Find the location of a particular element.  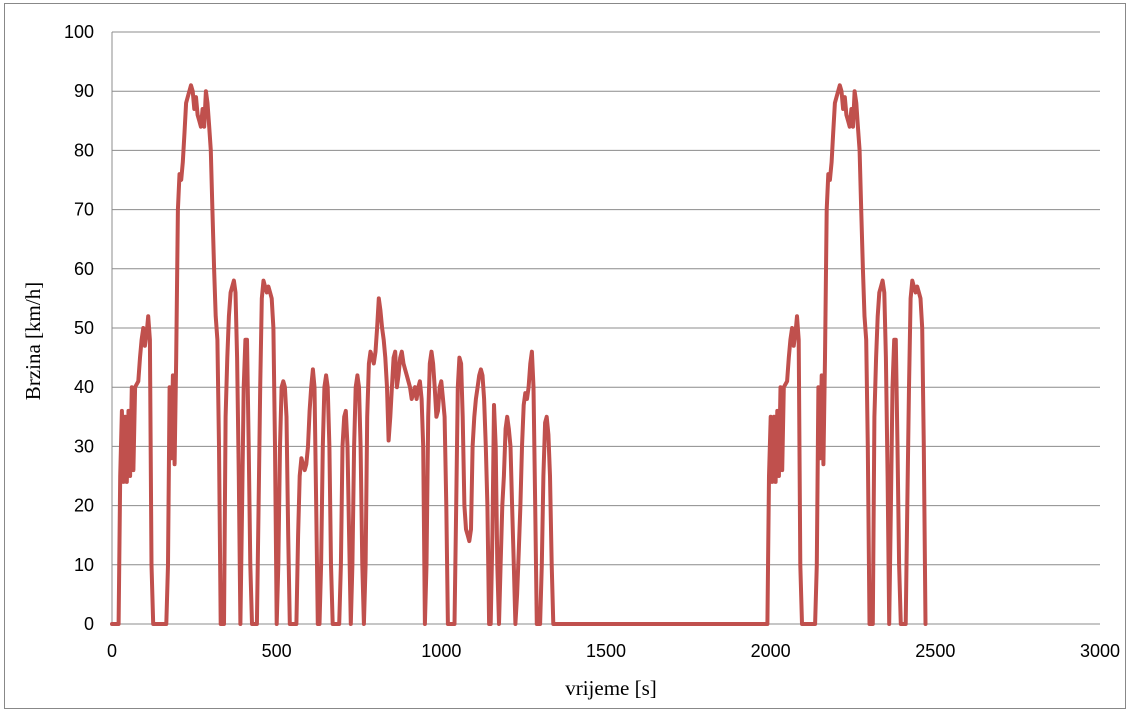

y-axis-title: Brzina [km/h] is located at coordinates (33, 341).